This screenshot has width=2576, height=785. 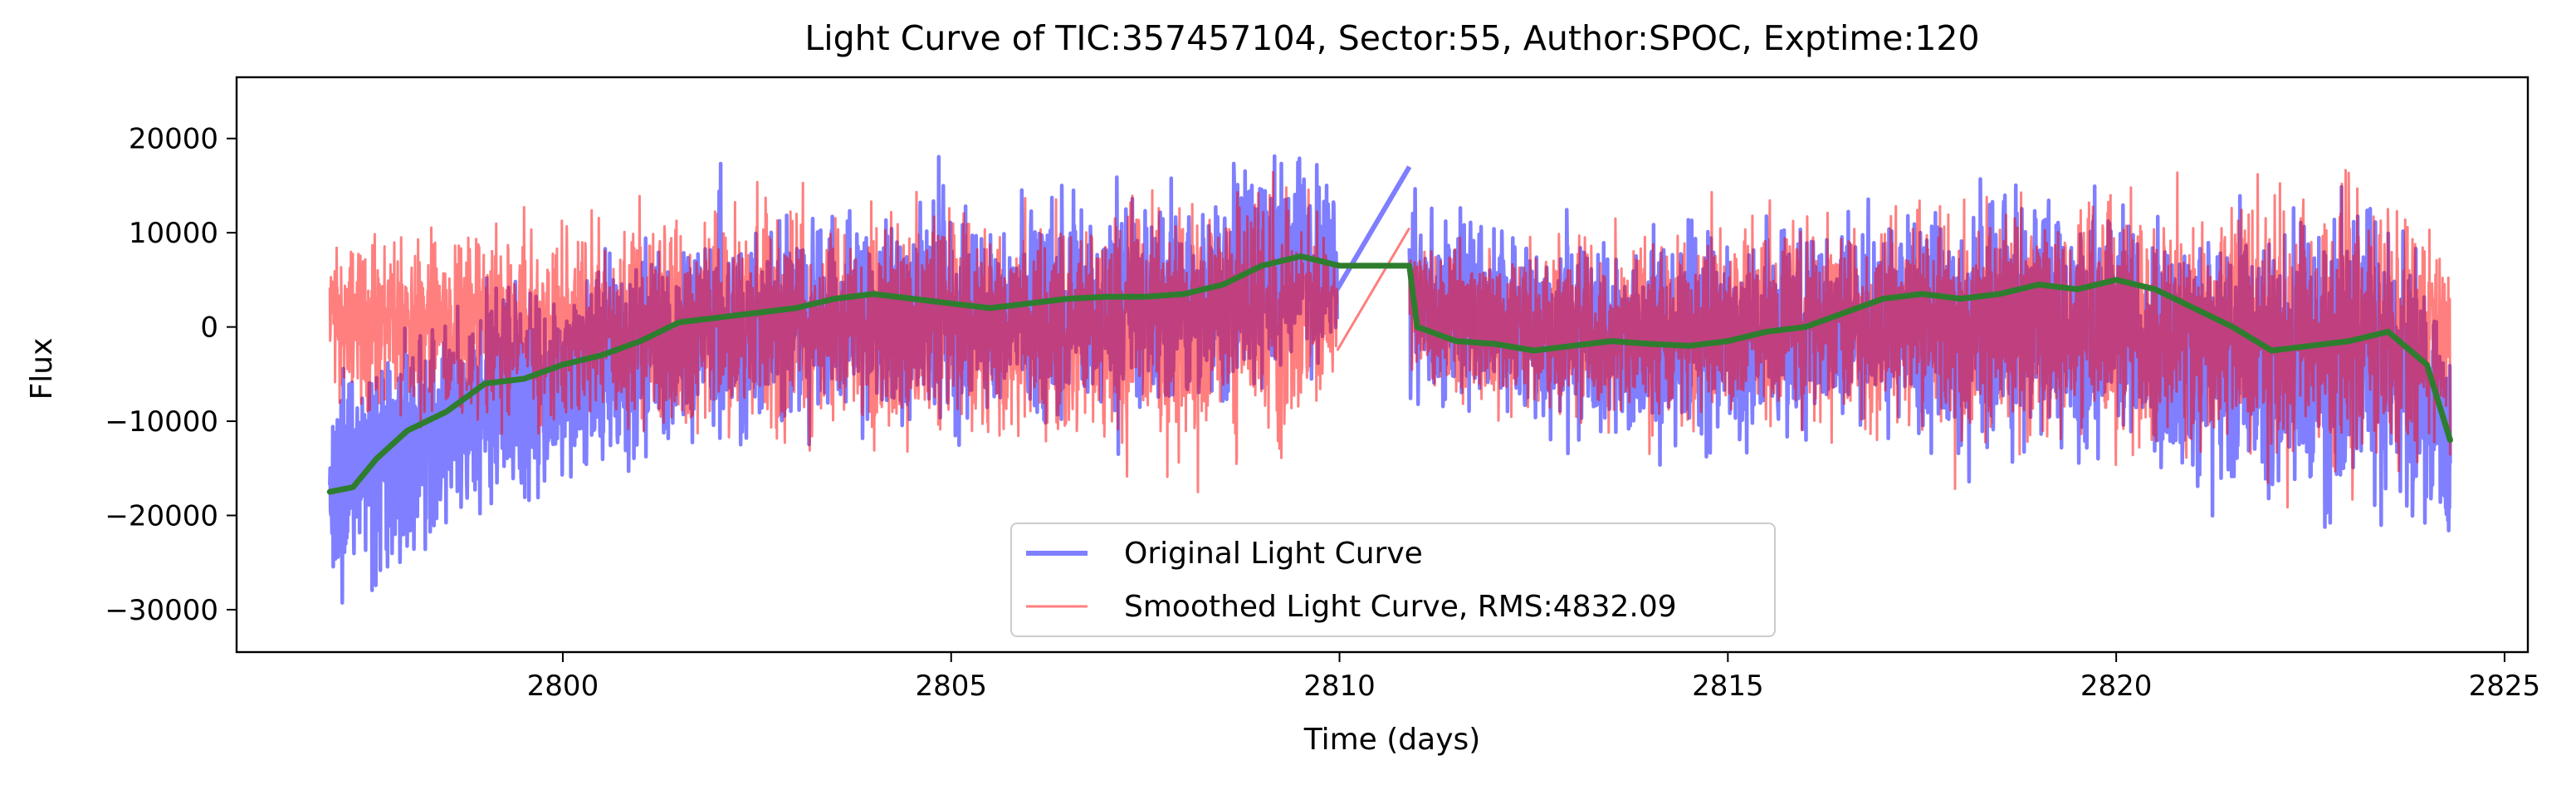 I want to click on x-axis: 2800 2805 2810 2815 2820 2825, so click(x=1534, y=677).